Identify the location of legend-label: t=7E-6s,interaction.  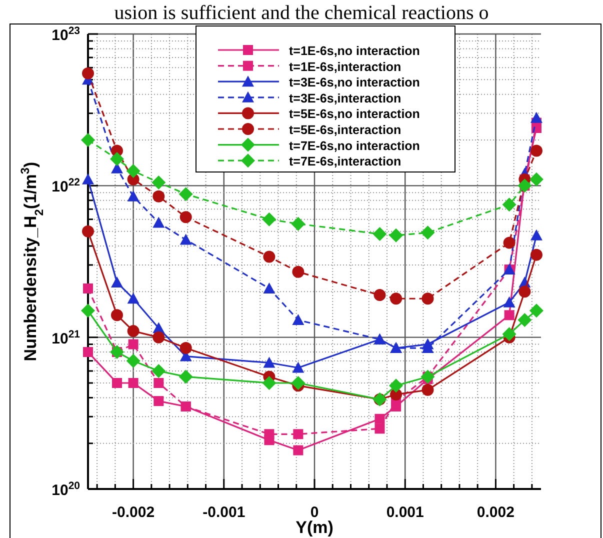
(345, 161).